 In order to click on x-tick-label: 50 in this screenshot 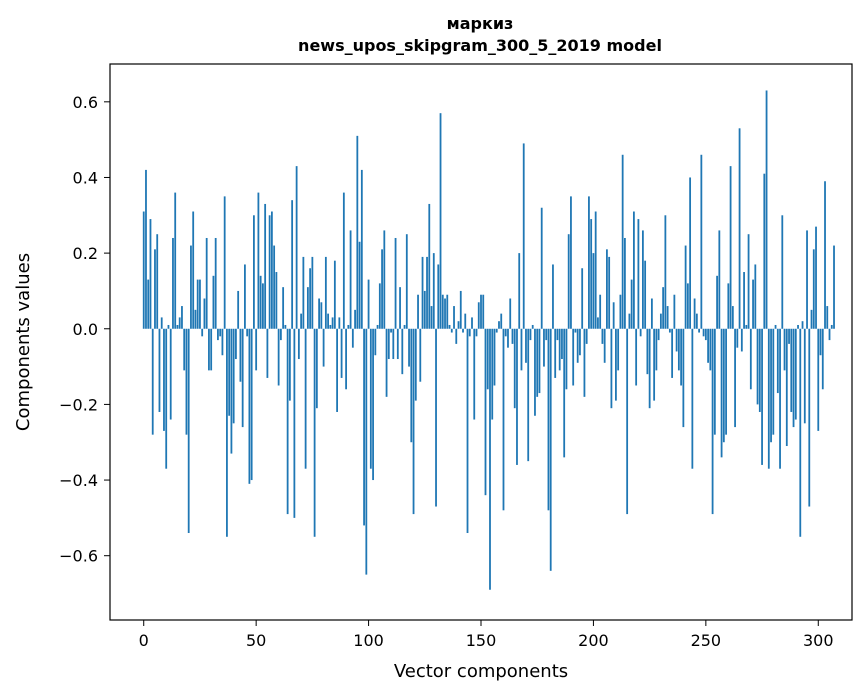, I will do `click(256, 640)`.